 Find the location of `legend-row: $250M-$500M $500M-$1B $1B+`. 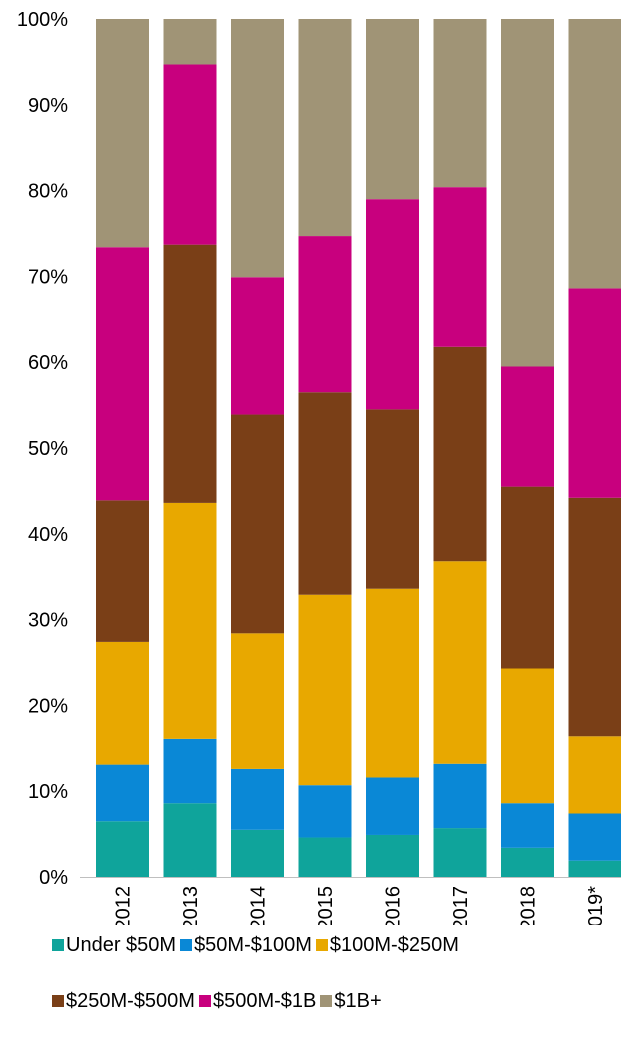

legend-row: $250M-$500M $500M-$1B $1B+ is located at coordinates (332, 1001).